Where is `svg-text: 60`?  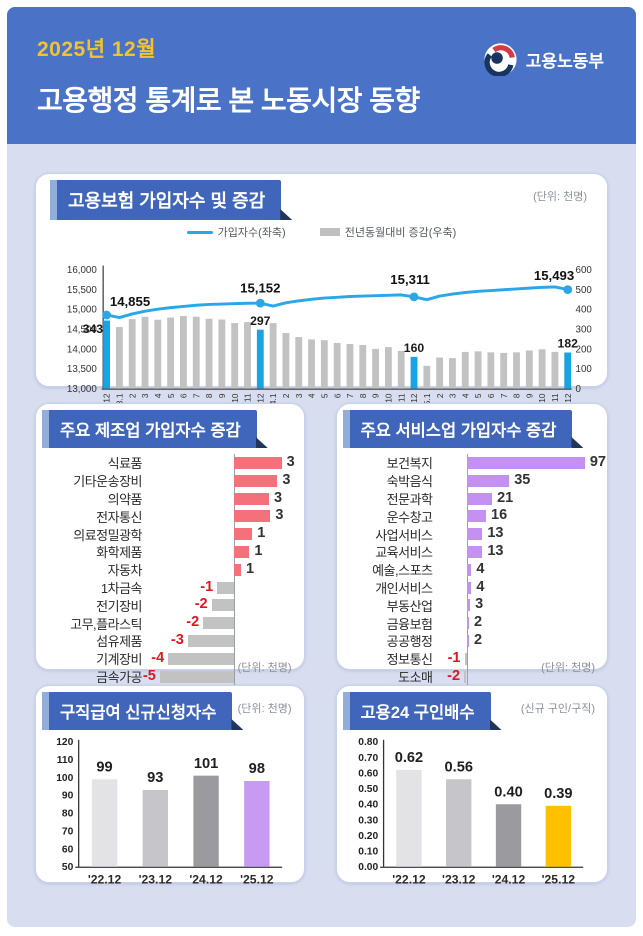 svg-text: 60 is located at coordinates (68, 849).